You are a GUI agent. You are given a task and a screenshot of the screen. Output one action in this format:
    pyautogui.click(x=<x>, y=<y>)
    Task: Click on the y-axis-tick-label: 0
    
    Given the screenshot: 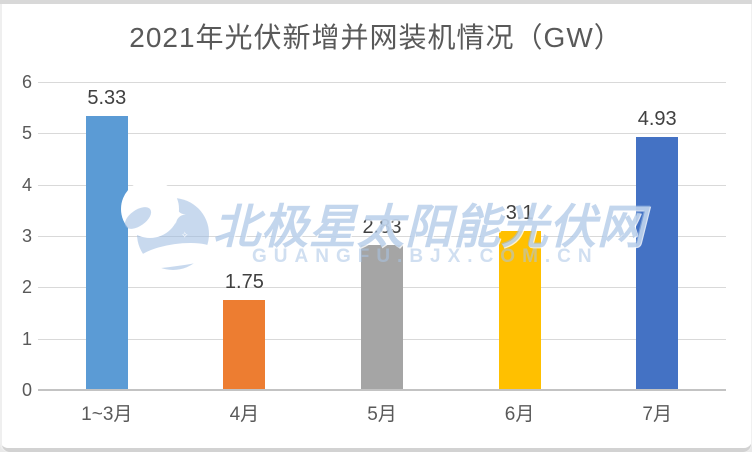 What is the action you would take?
    pyautogui.click(x=26, y=390)
    